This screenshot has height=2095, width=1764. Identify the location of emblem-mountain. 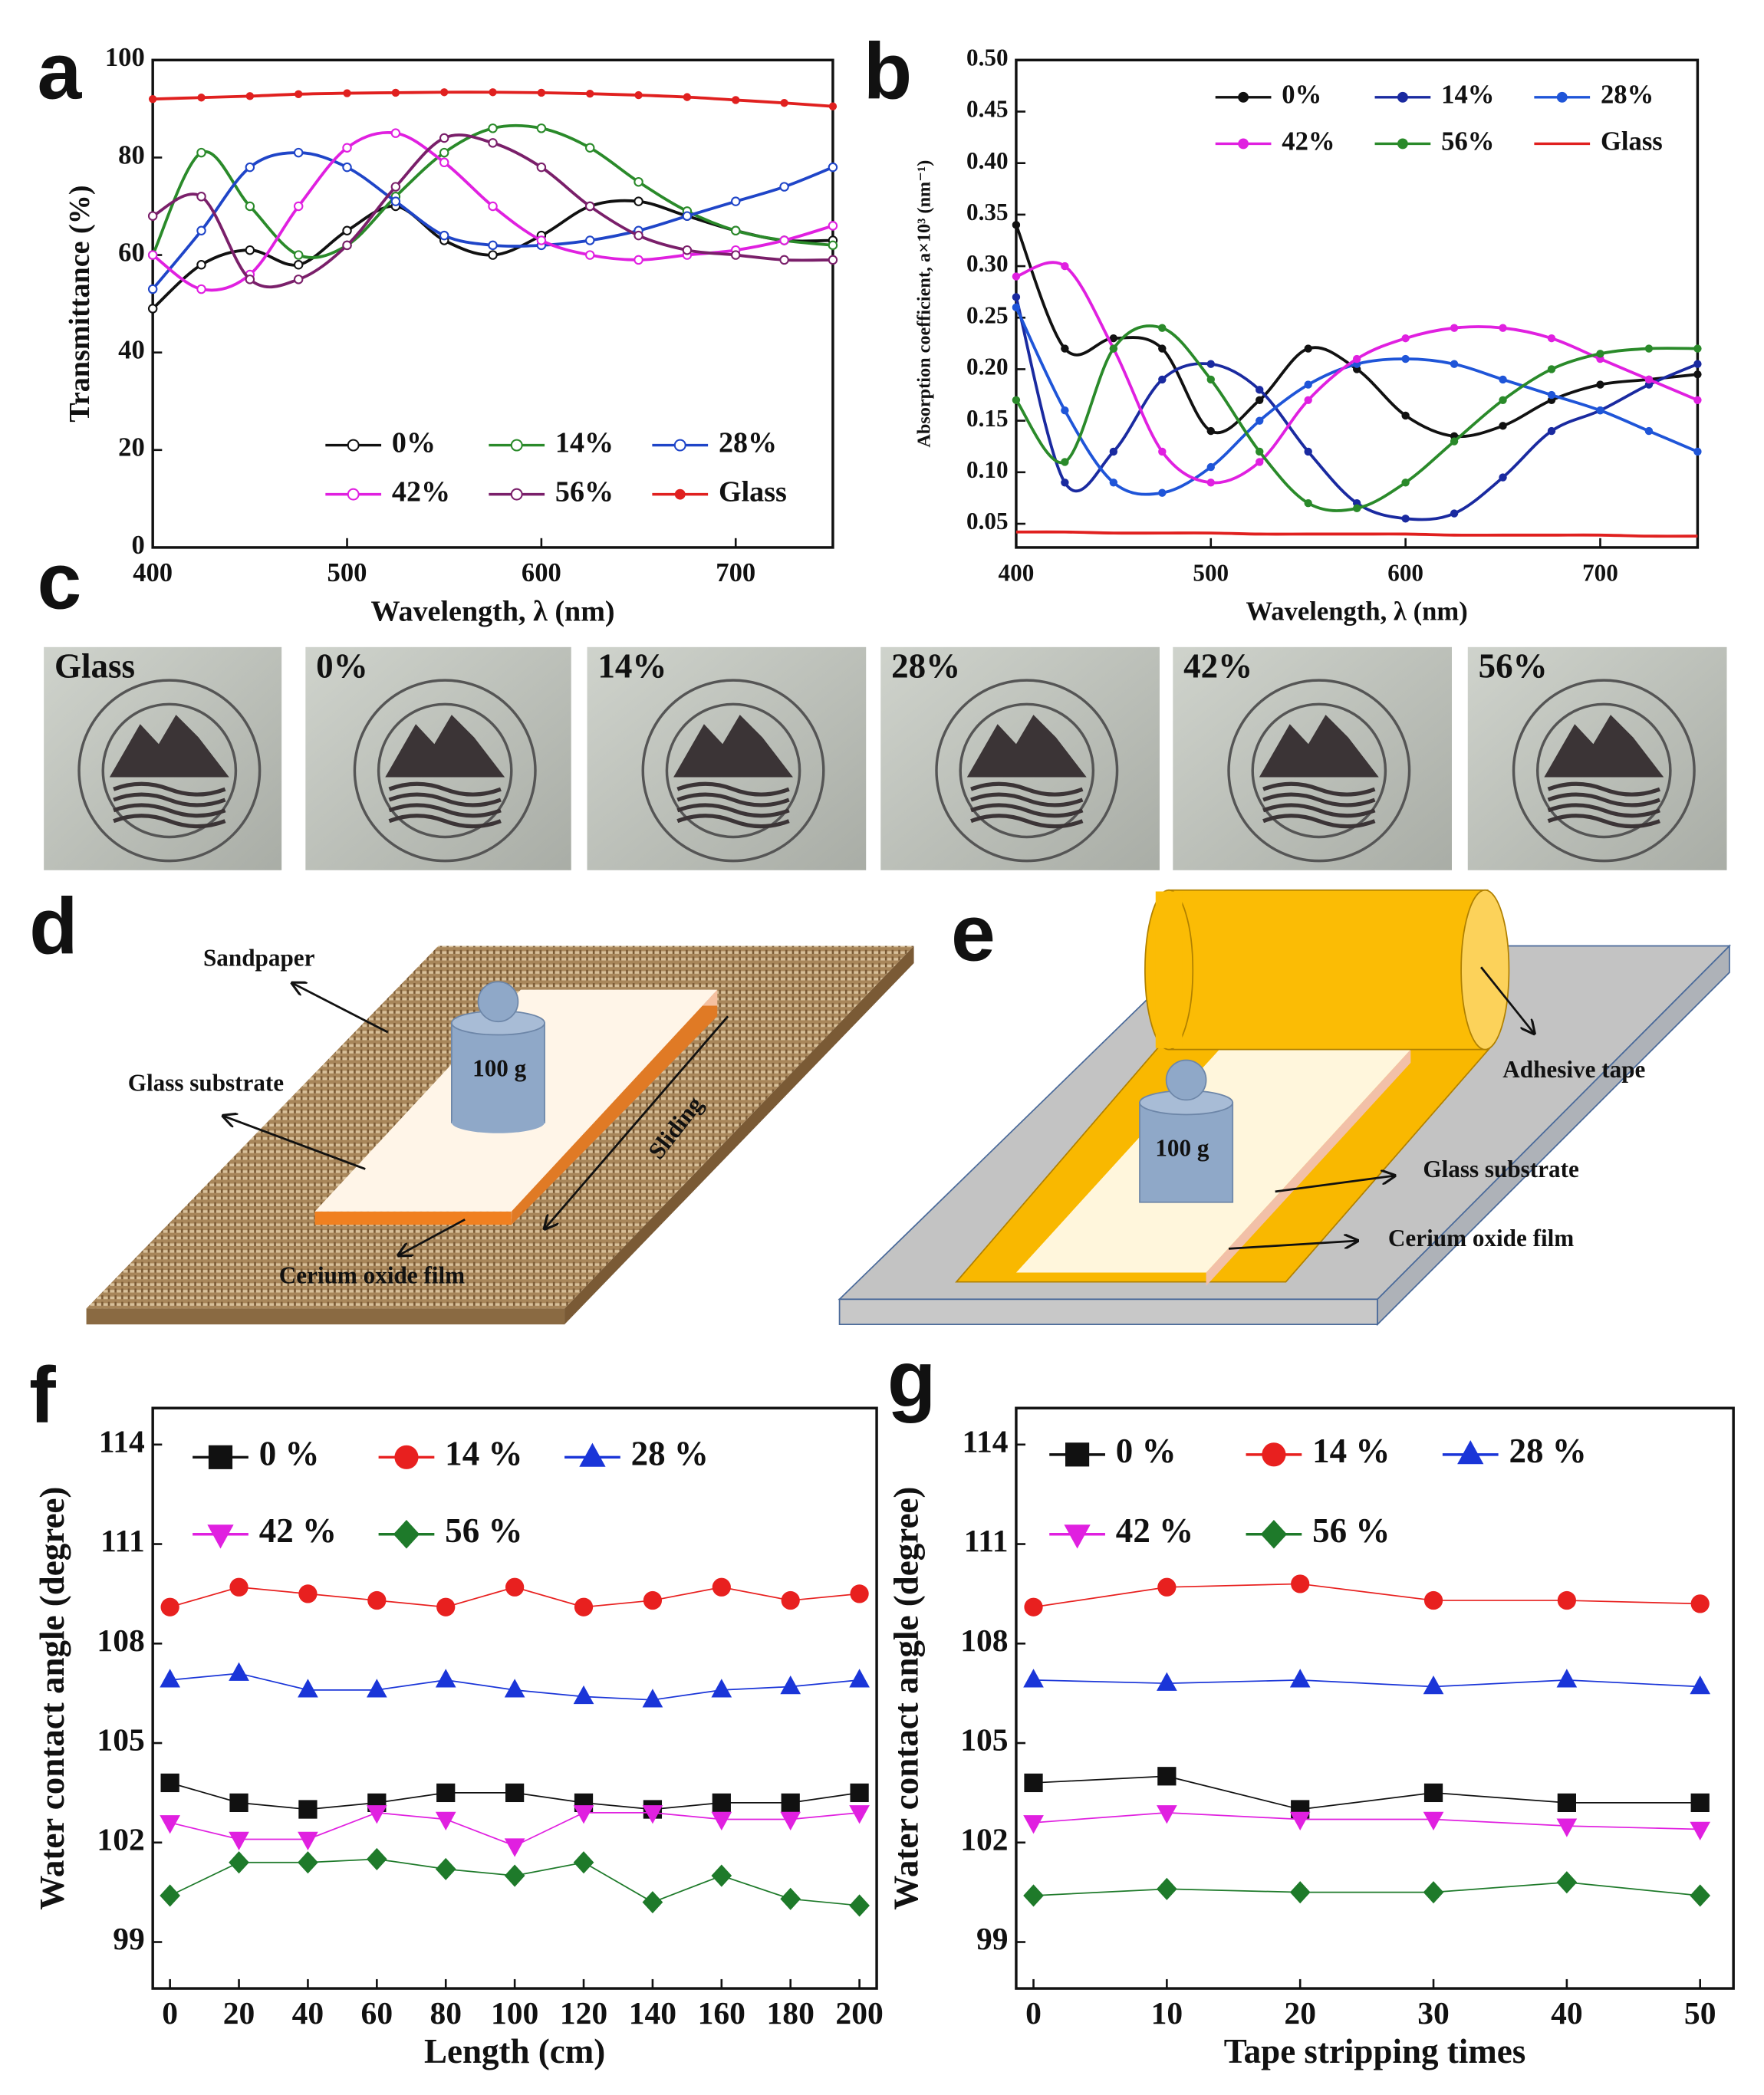
(169, 746).